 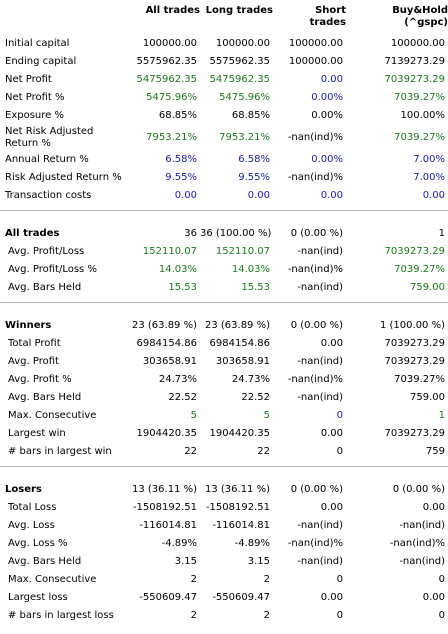 I want to click on cell-buy-hold: 7.00%, so click(x=429, y=159).